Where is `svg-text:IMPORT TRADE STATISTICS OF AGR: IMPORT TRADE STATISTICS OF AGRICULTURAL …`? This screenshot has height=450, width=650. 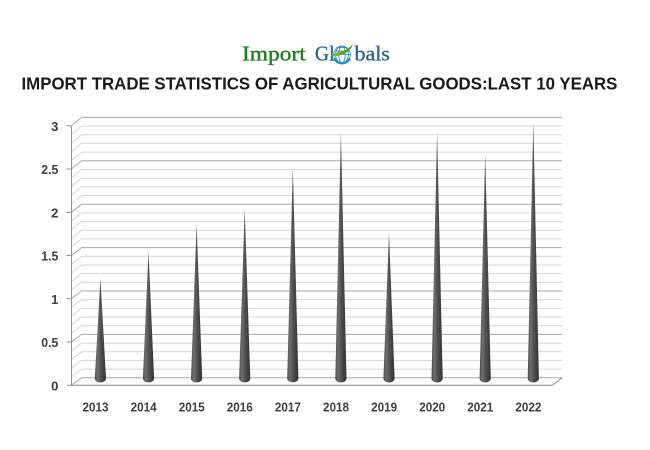 svg-text:IMPORT TRADE STATISTICS OF AGR: IMPORT TRADE STATISTICS OF AGRICULTURAL … is located at coordinates (320, 84).